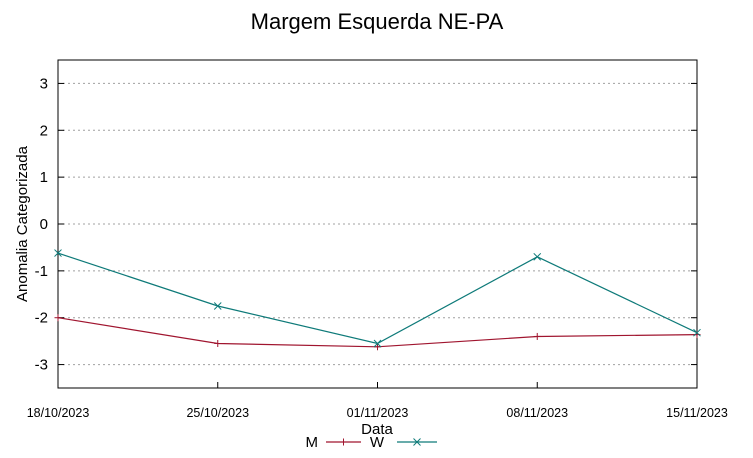 The height and width of the screenshot is (458, 753). What do you see at coordinates (217, 413) in the screenshot?
I see `x-tick-label: 25/10/2023` at bounding box center [217, 413].